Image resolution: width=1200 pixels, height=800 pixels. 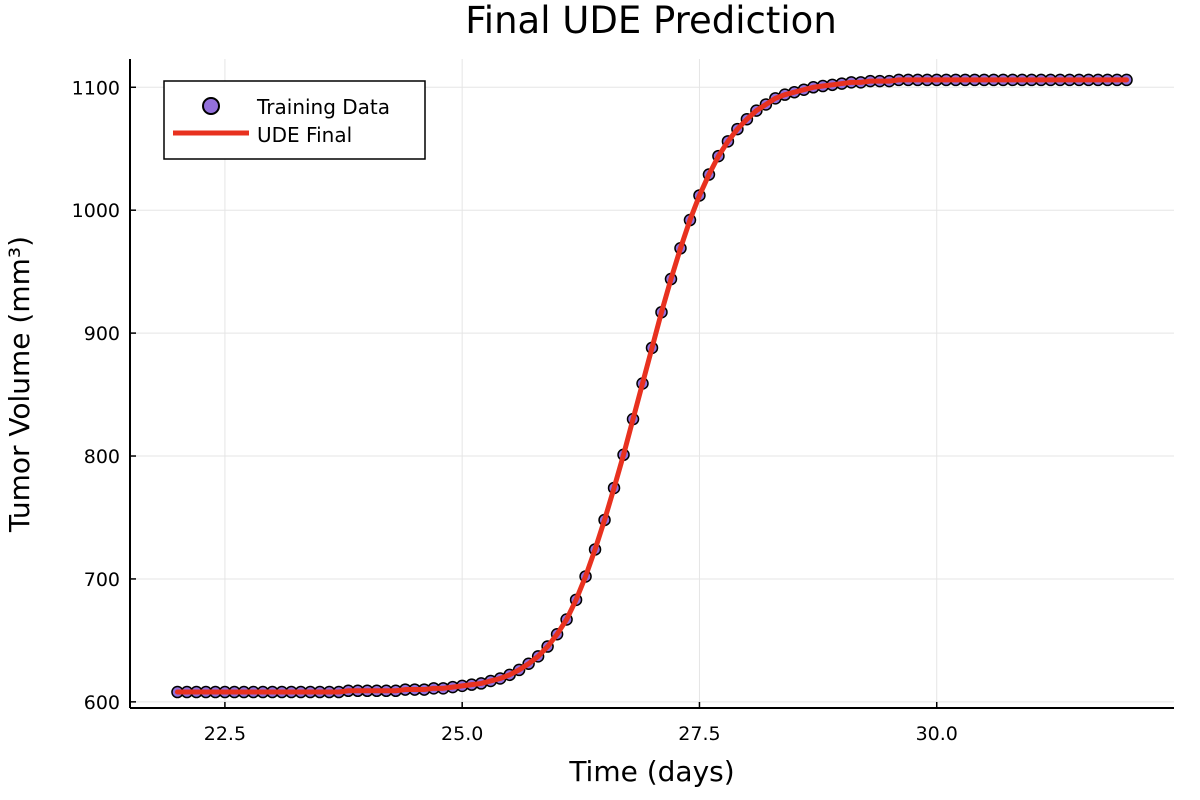 What do you see at coordinates (462, 734) in the screenshot?
I see `x-tick-label: 25.0` at bounding box center [462, 734].